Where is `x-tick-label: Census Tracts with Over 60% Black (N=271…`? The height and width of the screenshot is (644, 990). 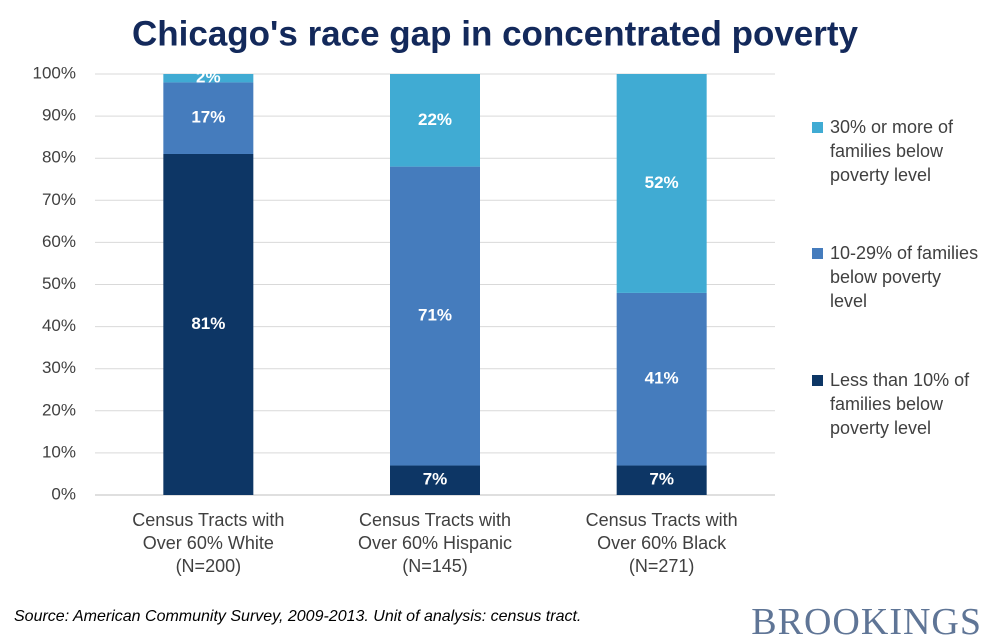 x-tick-label: Census Tracts with Over 60% Black (N=271… is located at coordinates (661, 543).